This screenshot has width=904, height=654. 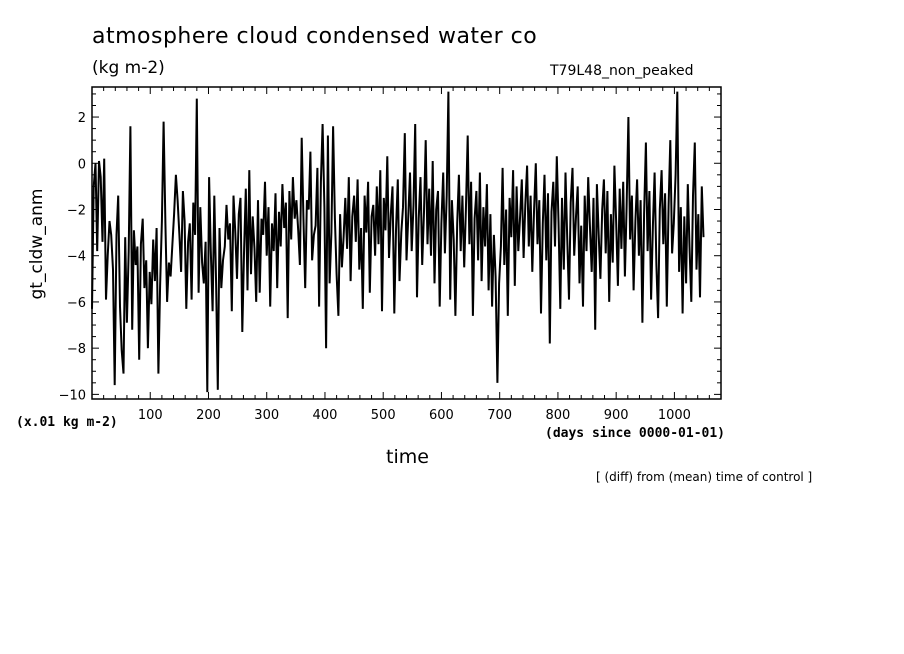 What do you see at coordinates (499, 415) in the screenshot?
I see `x-tick-label: 700` at bounding box center [499, 415].